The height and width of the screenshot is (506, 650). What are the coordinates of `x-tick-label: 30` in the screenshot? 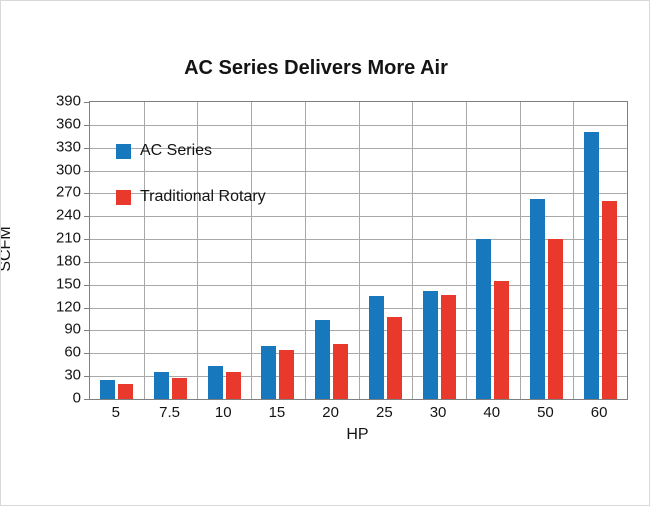 It's located at (438, 412).